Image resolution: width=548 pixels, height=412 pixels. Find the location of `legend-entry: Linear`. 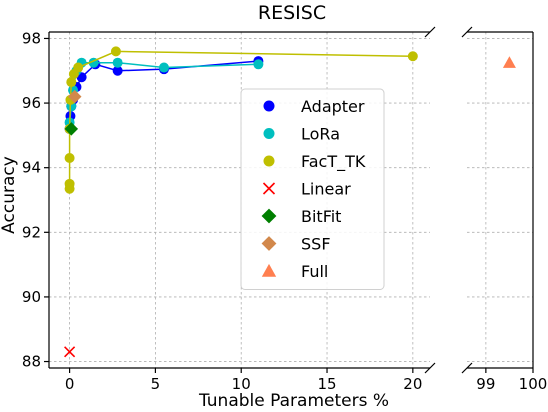

legend-entry: Linear is located at coordinates (306, 189).